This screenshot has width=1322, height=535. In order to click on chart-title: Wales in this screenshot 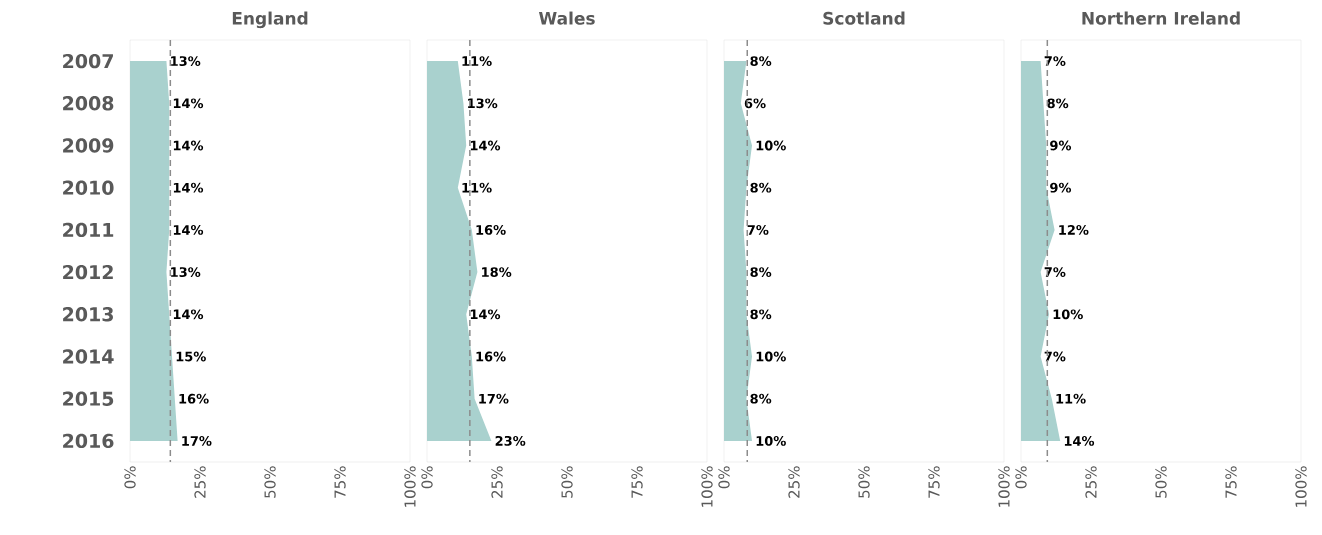, I will do `click(566, 18)`.